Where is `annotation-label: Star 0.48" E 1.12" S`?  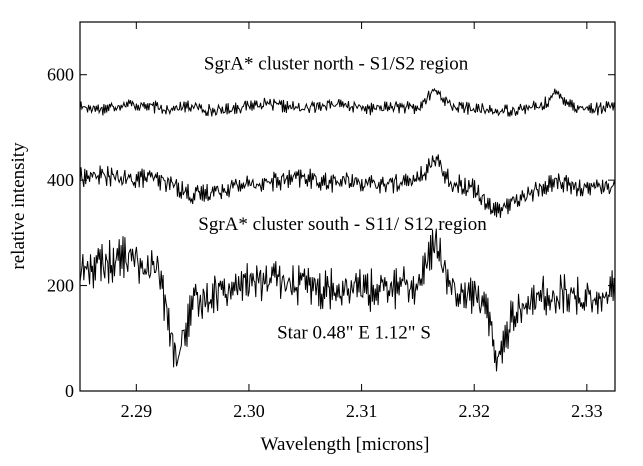 annotation-label: Star 0.48" E 1.12" S is located at coordinates (354, 332).